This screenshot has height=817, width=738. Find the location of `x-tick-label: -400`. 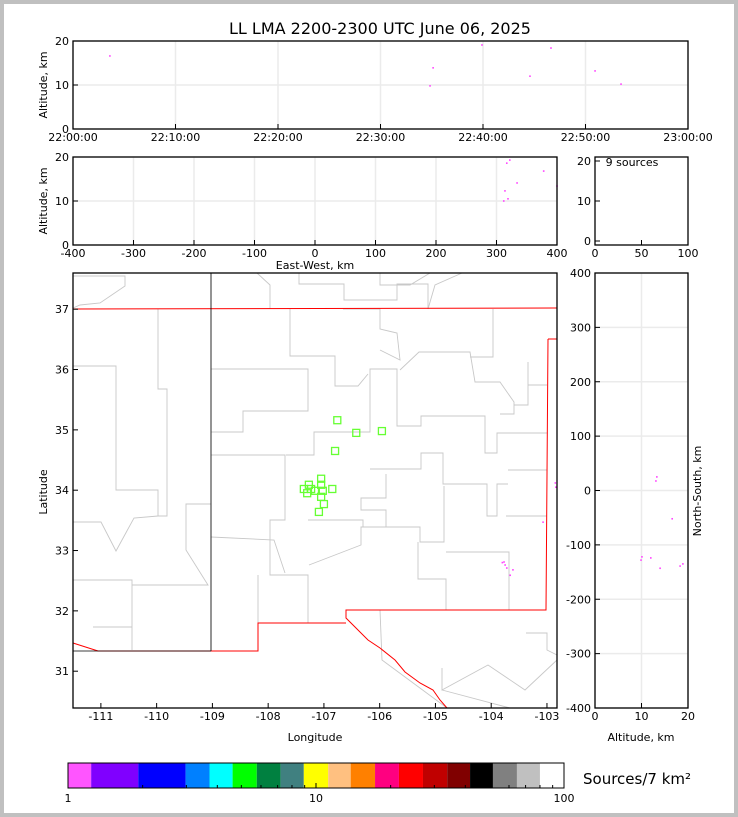

x-tick-label: -400 is located at coordinates (73, 253).